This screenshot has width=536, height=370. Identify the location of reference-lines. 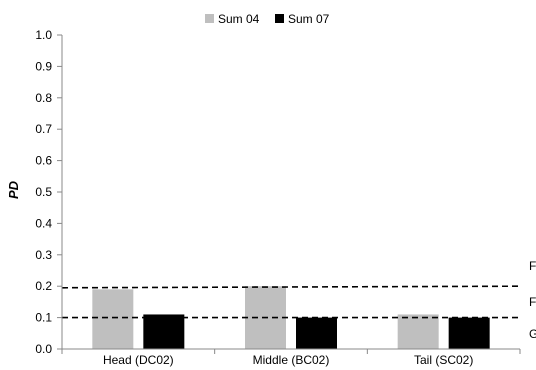
(291, 302).